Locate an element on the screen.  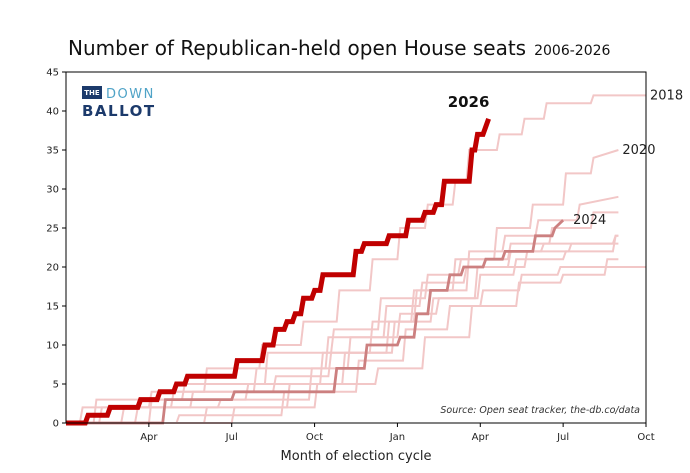
series-end-labels: 2026 2024 2018 2020 is located at coordinates (565, 158).